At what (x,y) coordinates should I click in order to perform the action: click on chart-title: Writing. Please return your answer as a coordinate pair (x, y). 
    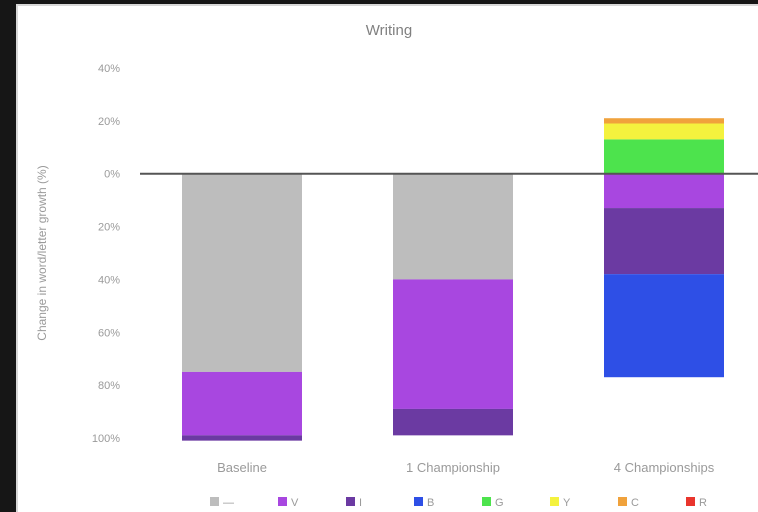
    Looking at the image, I should click on (389, 30).